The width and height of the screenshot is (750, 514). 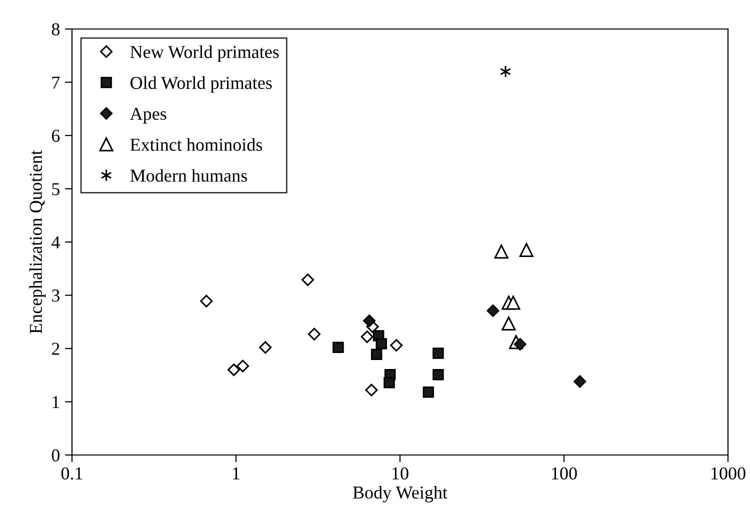 What do you see at coordinates (564, 473) in the screenshot?
I see `x-tick-label: 100` at bounding box center [564, 473].